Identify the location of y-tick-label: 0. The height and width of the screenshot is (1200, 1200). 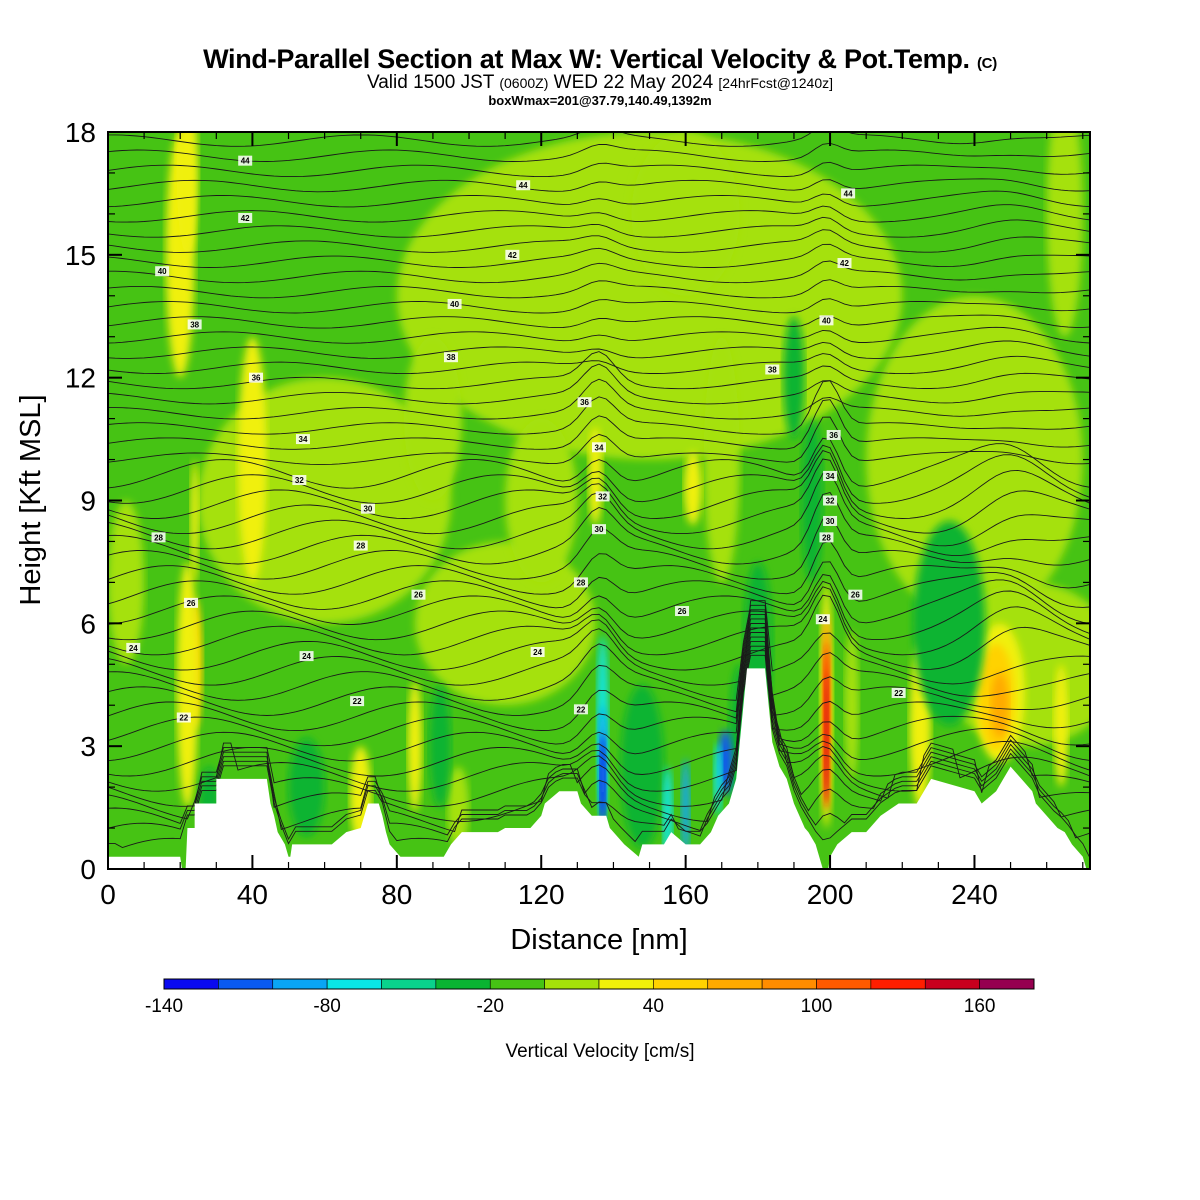
(88, 869).